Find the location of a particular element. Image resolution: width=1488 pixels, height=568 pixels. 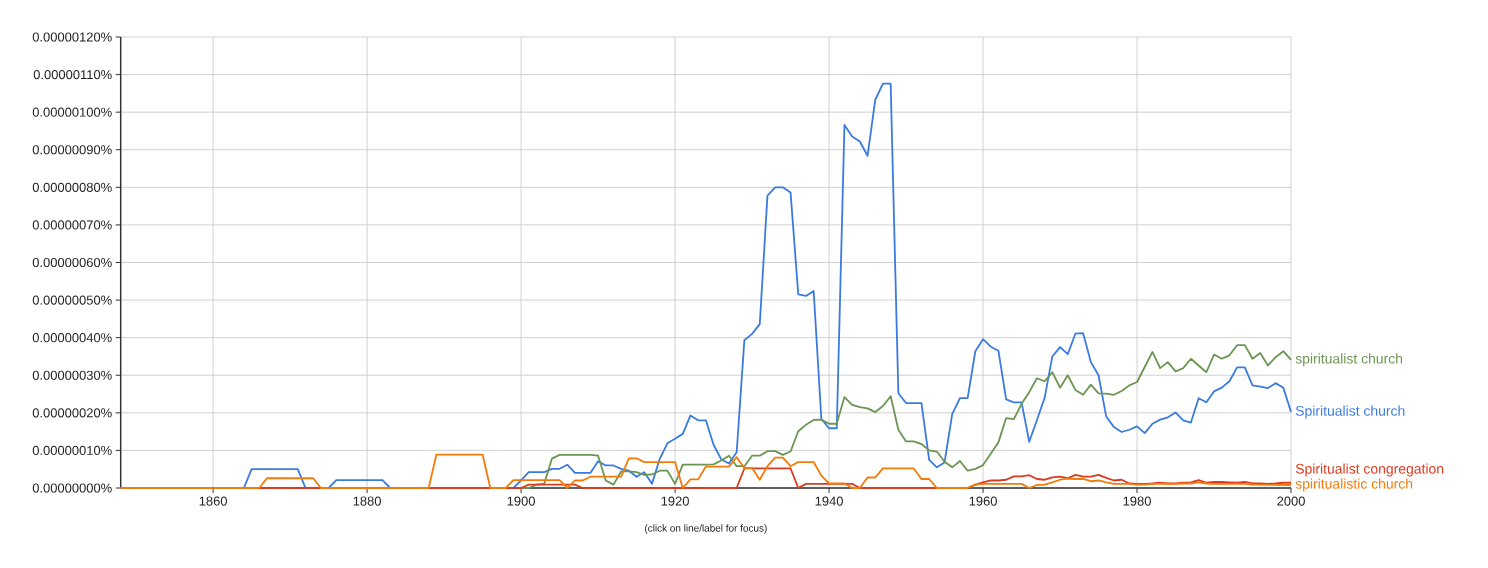

y-tick-label: 0.00000070% is located at coordinates (72, 225).